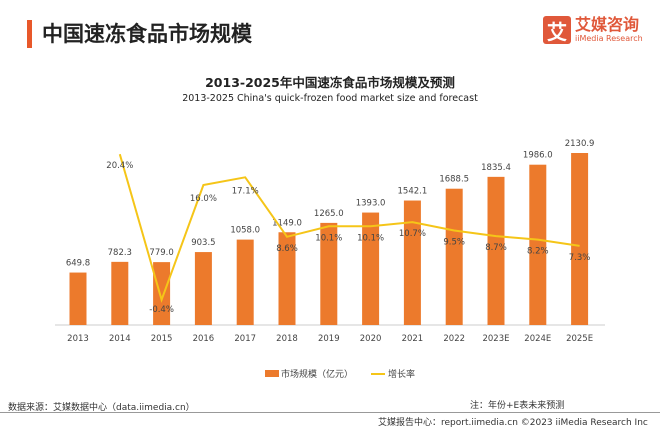 This screenshot has width=660, height=429. I want to click on growth-value-label: 16.0%, so click(203, 199).